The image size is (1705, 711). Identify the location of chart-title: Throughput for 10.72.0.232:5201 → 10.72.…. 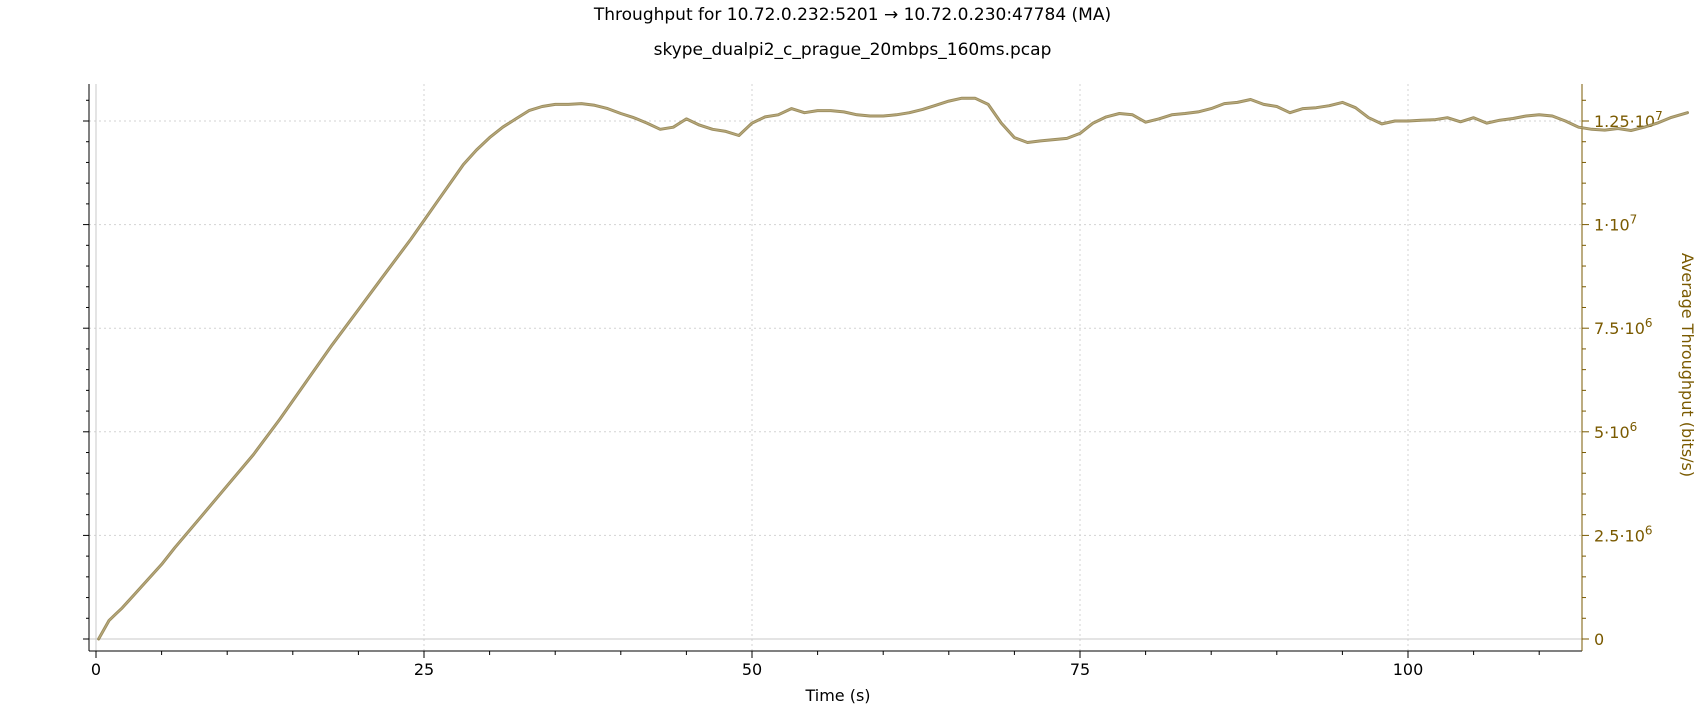
(852, 15).